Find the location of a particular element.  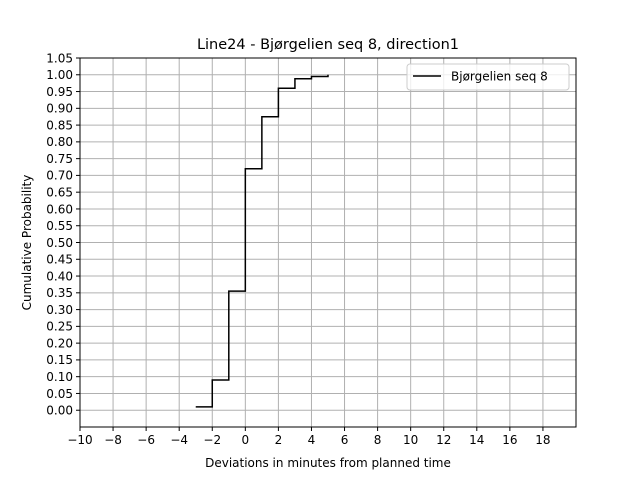

x-tick-label: 8 is located at coordinates (378, 440).